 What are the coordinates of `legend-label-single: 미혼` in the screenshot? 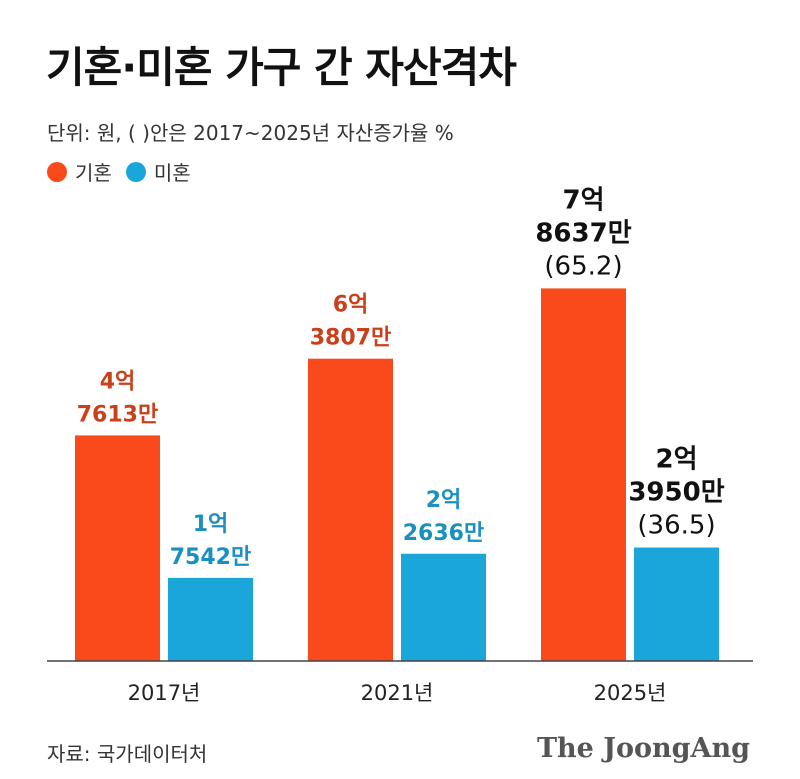 It's located at (172, 173).